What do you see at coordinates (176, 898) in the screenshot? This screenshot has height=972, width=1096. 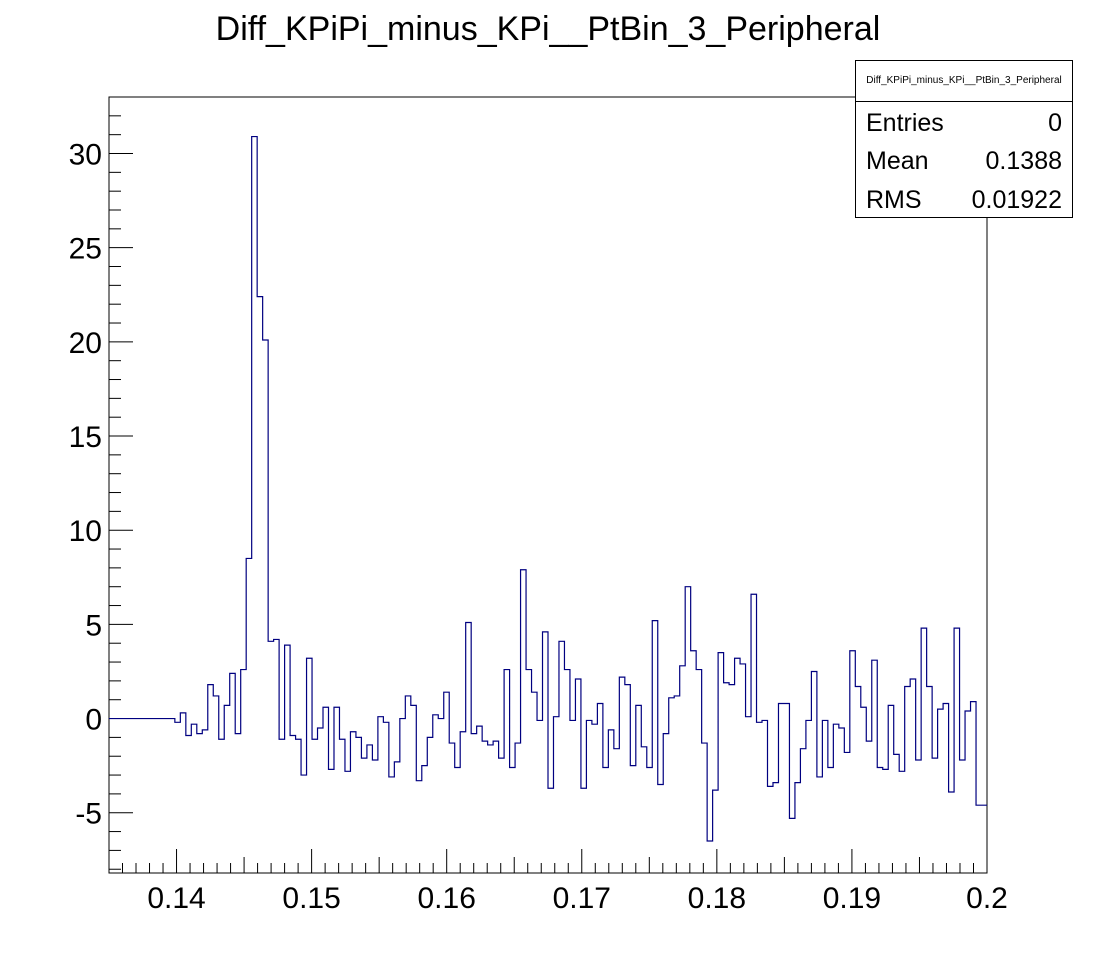 I see `x-tick-label: 0.14` at bounding box center [176, 898].